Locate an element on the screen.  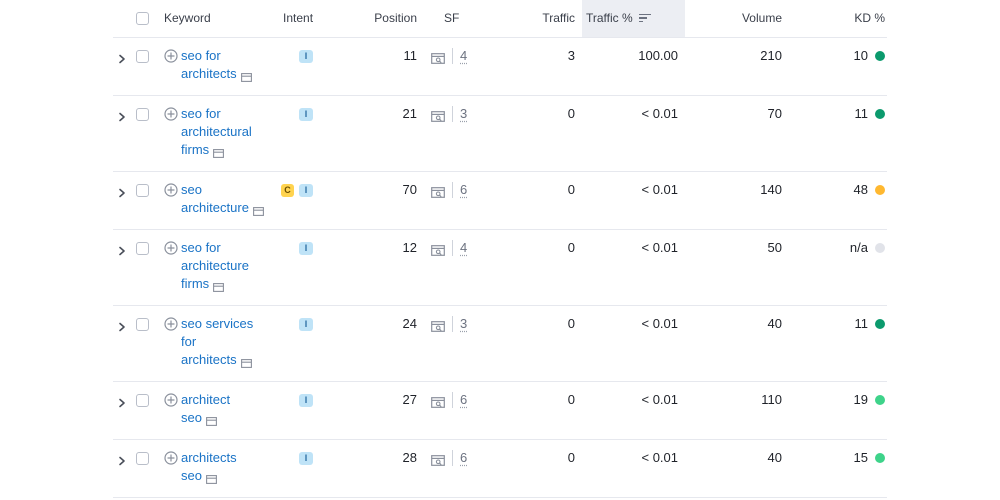
keyword-link: architect seo is located at coordinates (231, 409).